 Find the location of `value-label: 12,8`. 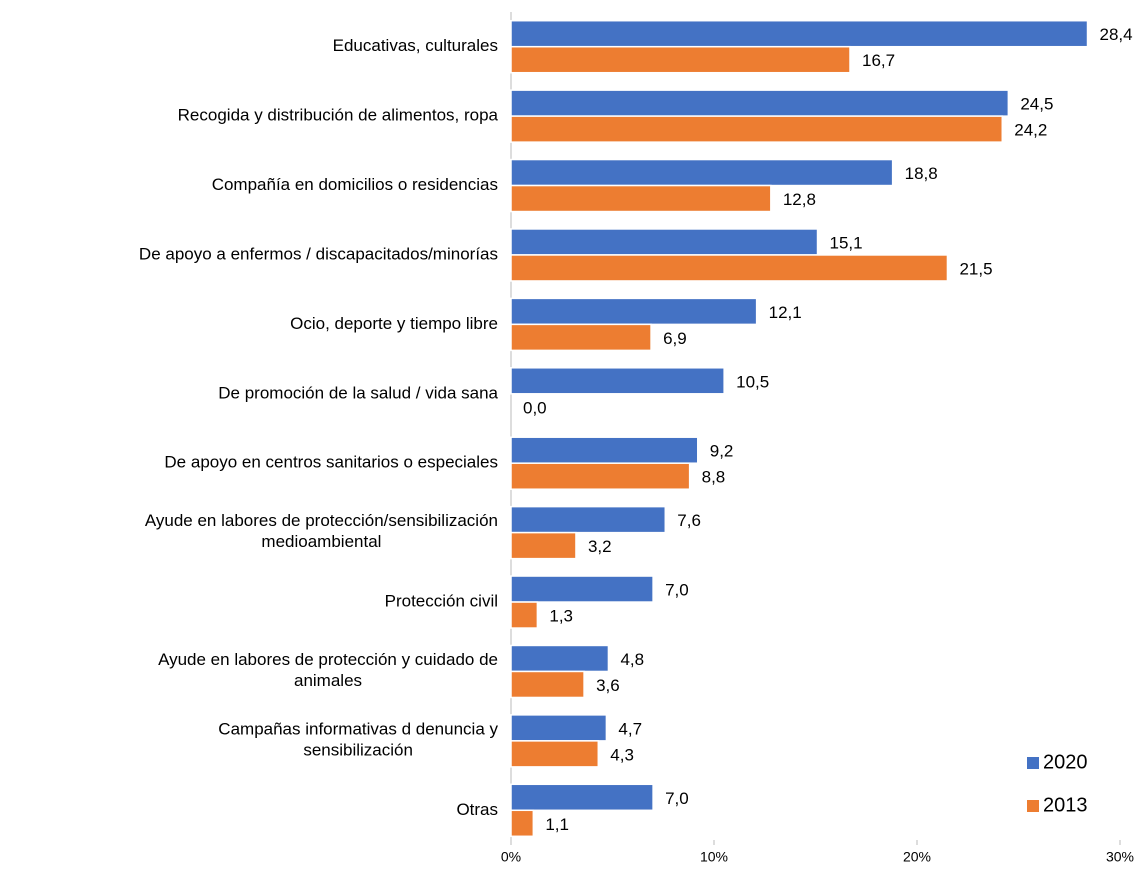

value-label: 12,8 is located at coordinates (799, 199).